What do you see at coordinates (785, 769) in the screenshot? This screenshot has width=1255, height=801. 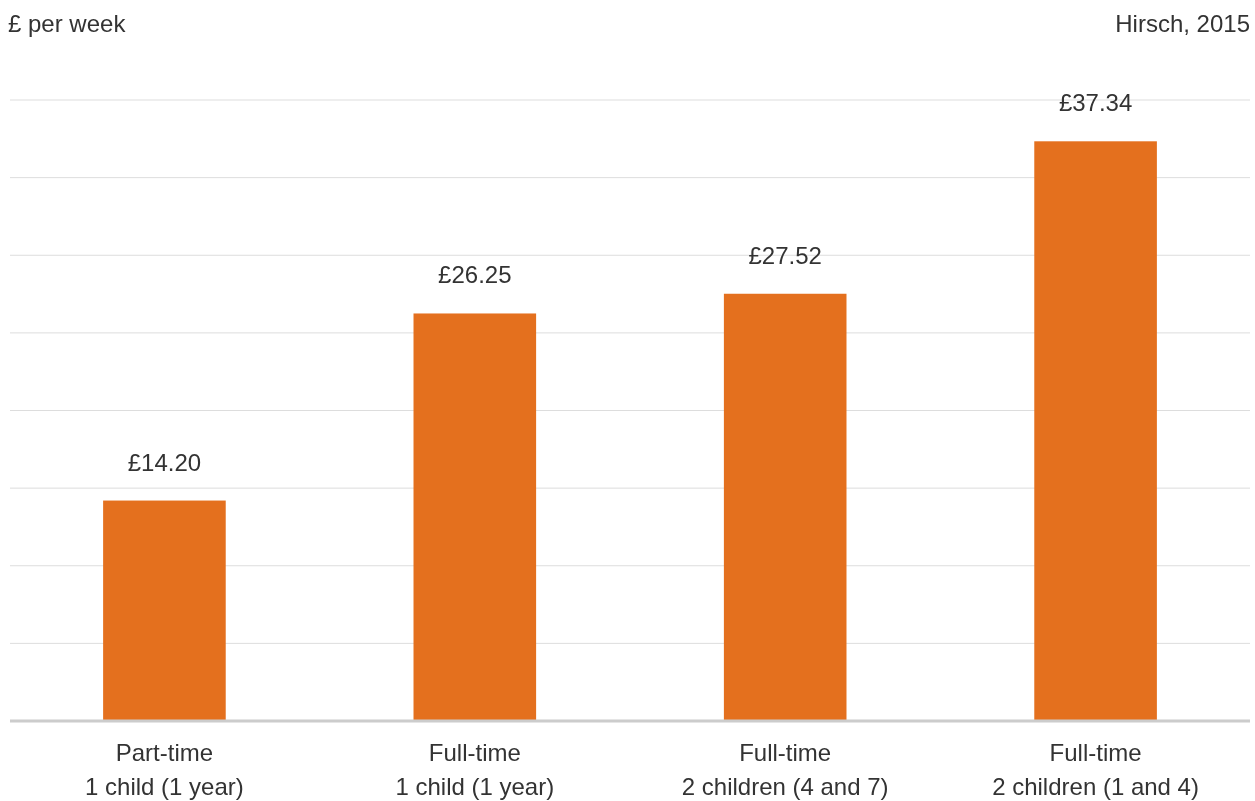 I see `x-tick-label: Full-time 2 children (4 and 7)` at bounding box center [785, 769].